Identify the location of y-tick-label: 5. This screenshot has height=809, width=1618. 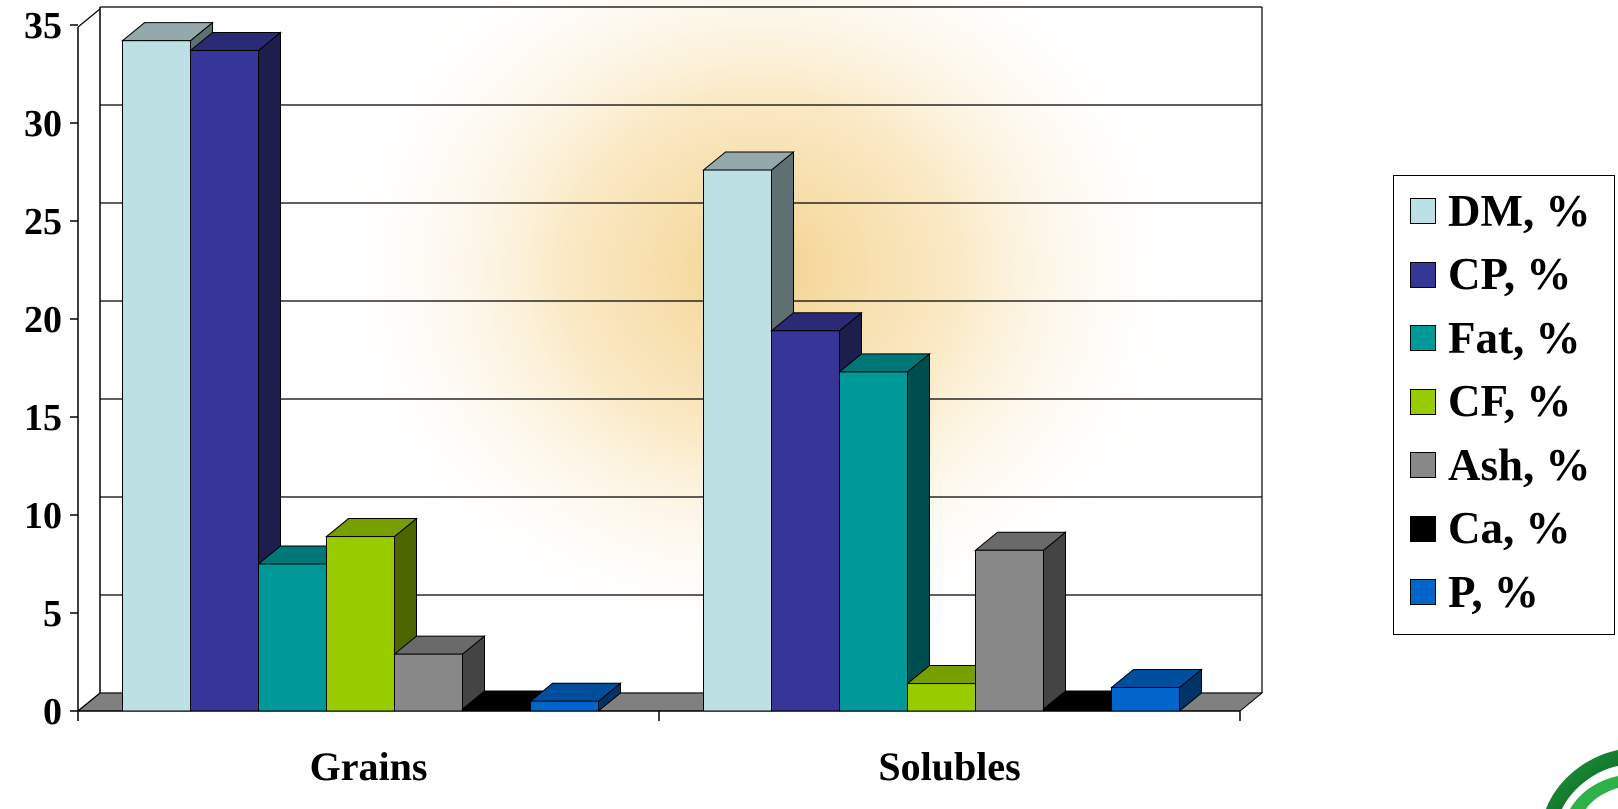
(52, 614).